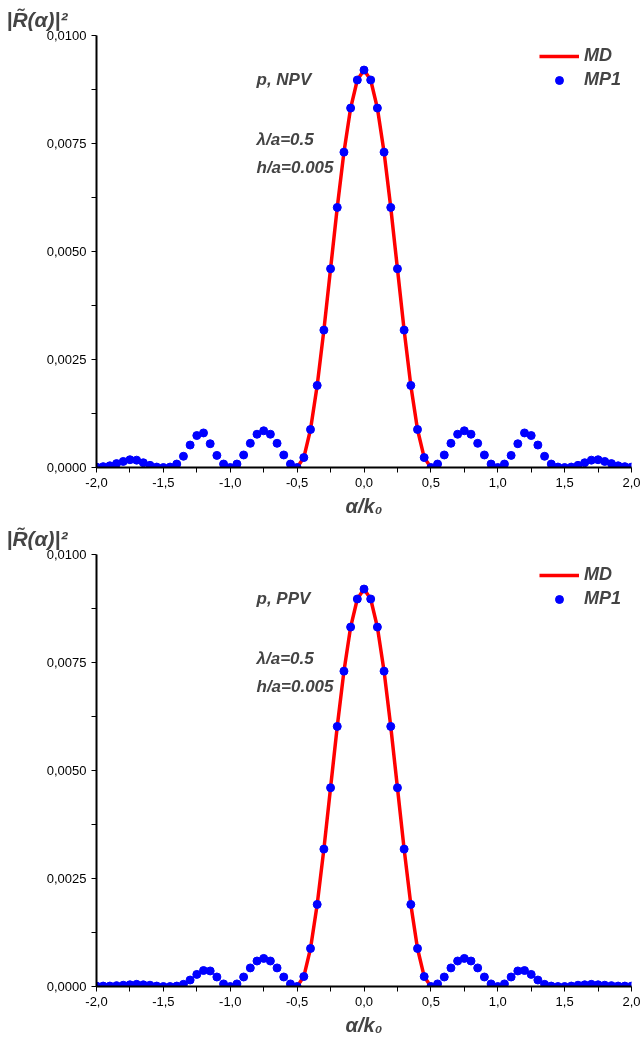 This screenshot has height=1039, width=643. What do you see at coordinates (284, 79) in the screenshot?
I see `annotation: p, NPV` at bounding box center [284, 79].